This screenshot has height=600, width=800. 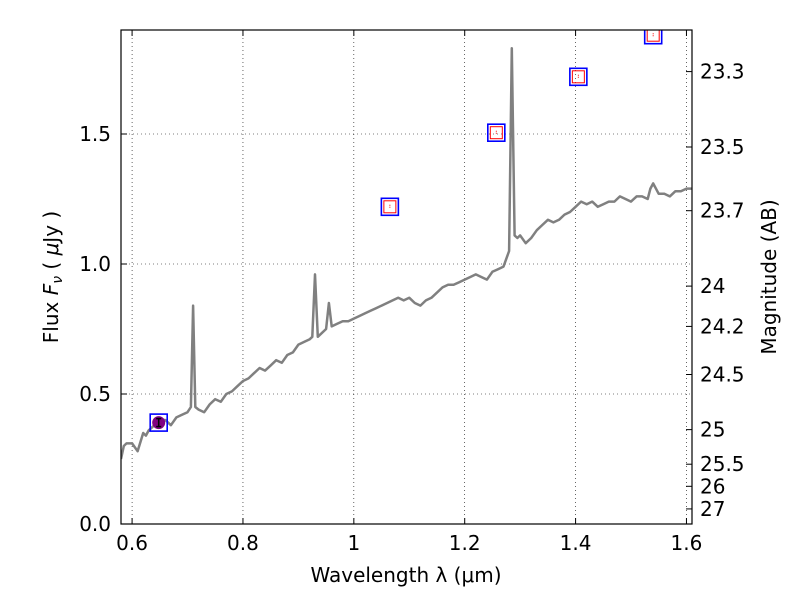 What do you see at coordinates (687, 543) in the screenshot?
I see `x-tick-label: 1.6` at bounding box center [687, 543].